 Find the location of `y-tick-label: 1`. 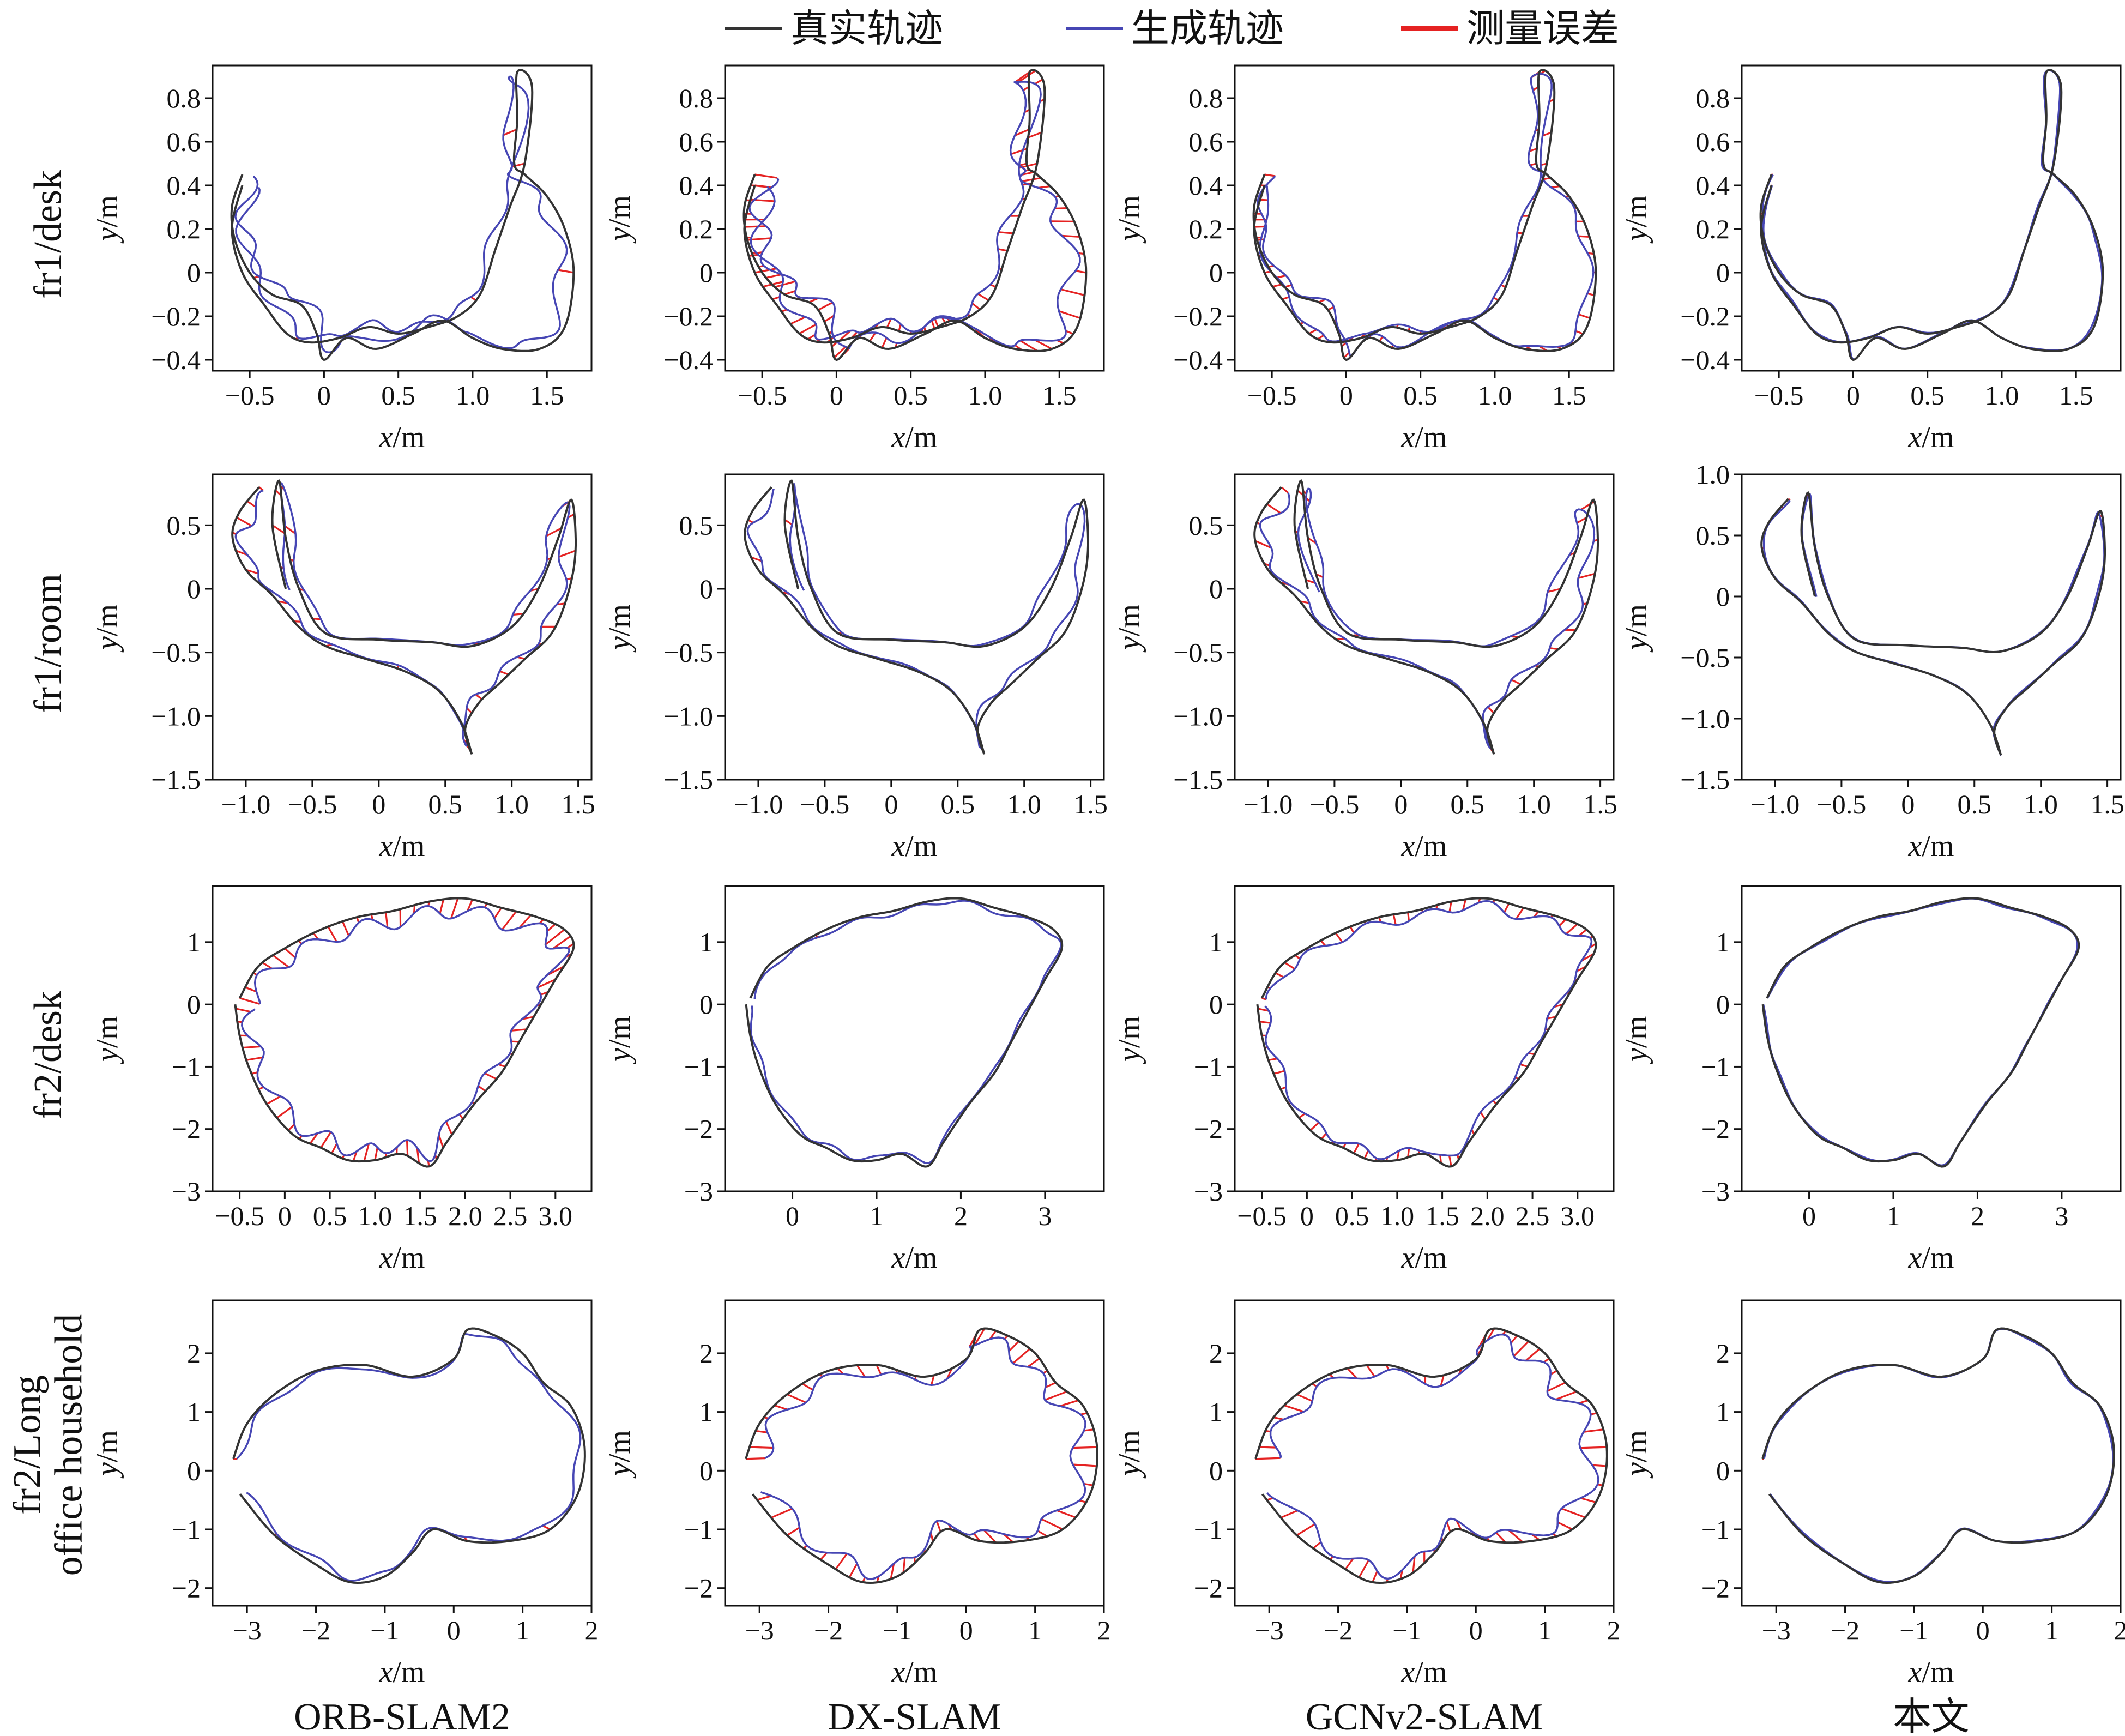

y-tick-label: 1 is located at coordinates (194, 1412).